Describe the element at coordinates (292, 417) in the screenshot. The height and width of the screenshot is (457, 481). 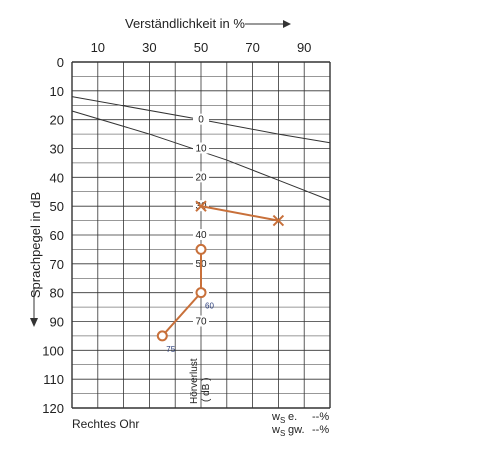
I see `ws-e-label: e.` at that location.